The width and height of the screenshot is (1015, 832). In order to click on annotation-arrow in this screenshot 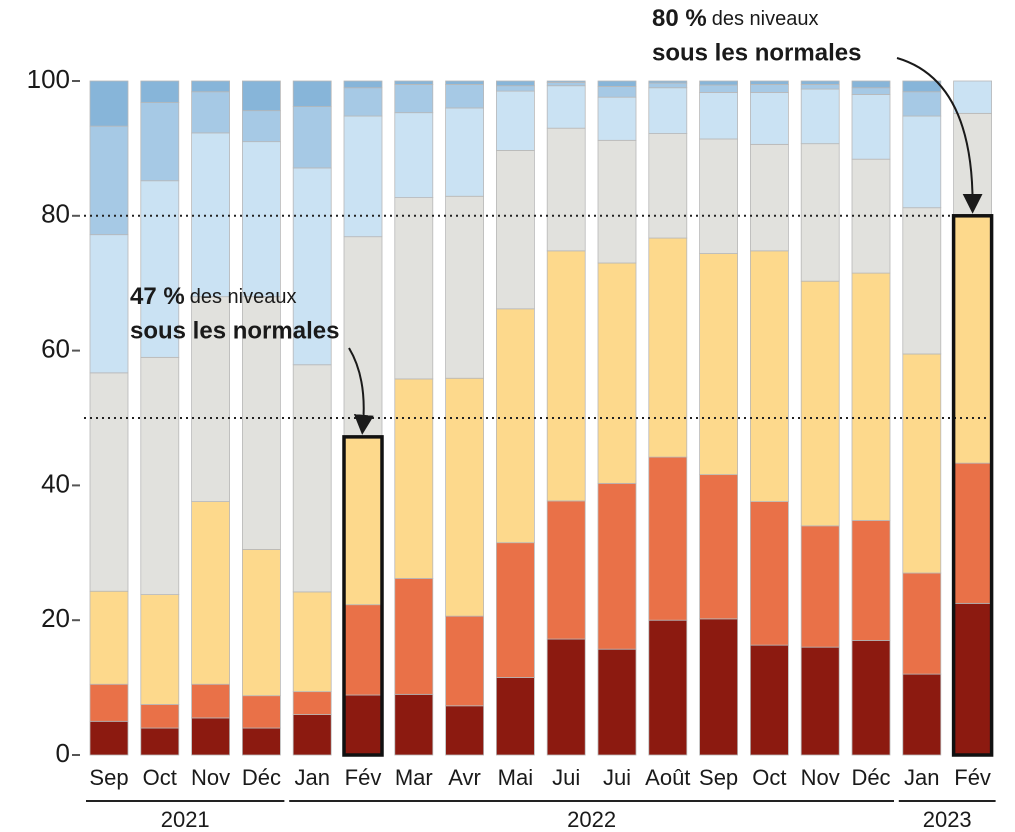, I will do `click(361, 391)`.